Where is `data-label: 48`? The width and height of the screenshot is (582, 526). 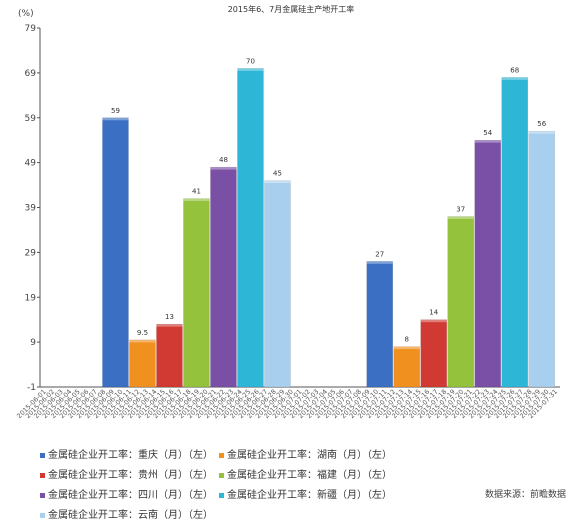
data-label: 48 is located at coordinates (223, 160).